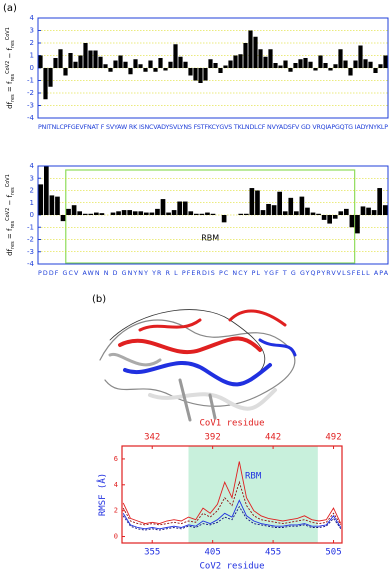  Describe the element at coordinates (333, 438) in the screenshot. I see `x2-tick-label: 492` at that location.